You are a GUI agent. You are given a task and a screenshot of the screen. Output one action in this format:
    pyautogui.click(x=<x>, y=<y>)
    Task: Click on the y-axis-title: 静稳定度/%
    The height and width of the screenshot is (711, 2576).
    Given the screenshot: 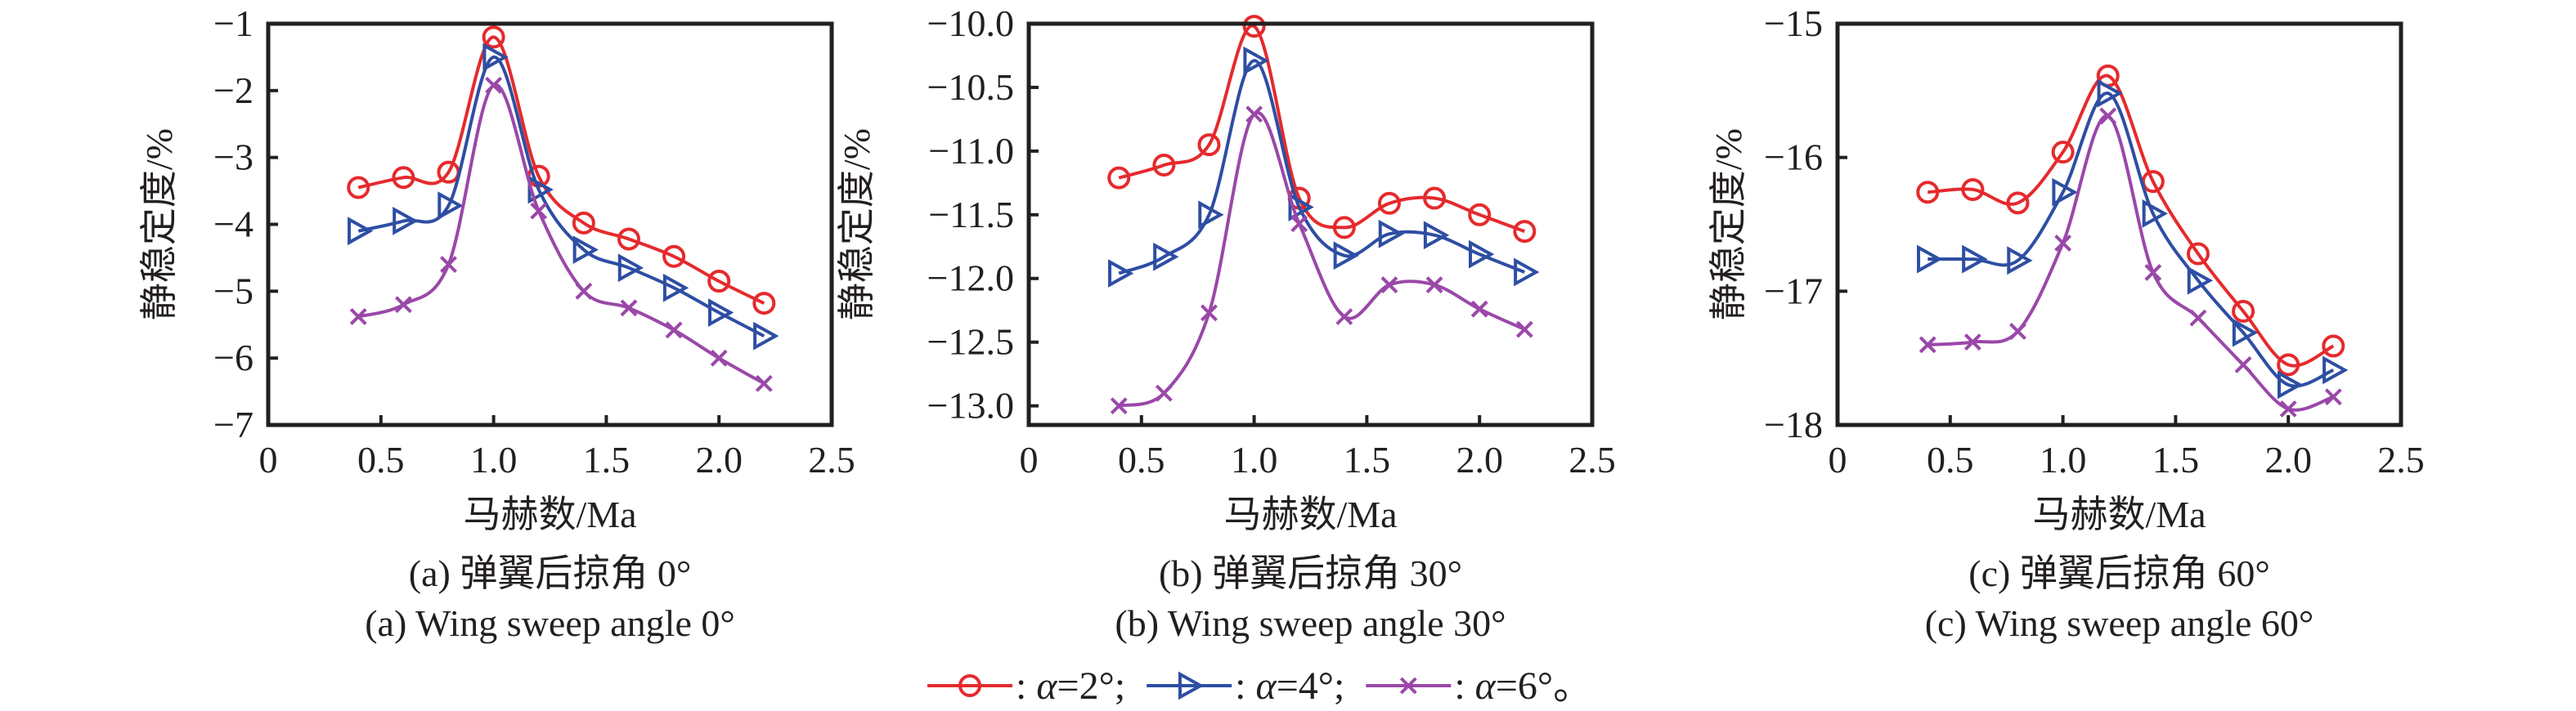 What is the action you would take?
    pyautogui.click(x=856, y=224)
    